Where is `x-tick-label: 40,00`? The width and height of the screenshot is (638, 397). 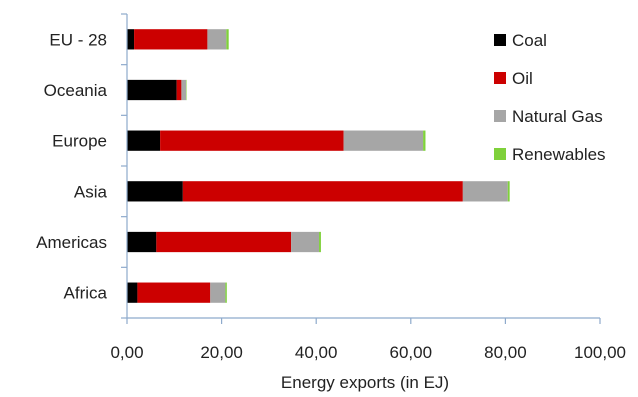
x-tick-label: 40,00 is located at coordinates (316, 352).